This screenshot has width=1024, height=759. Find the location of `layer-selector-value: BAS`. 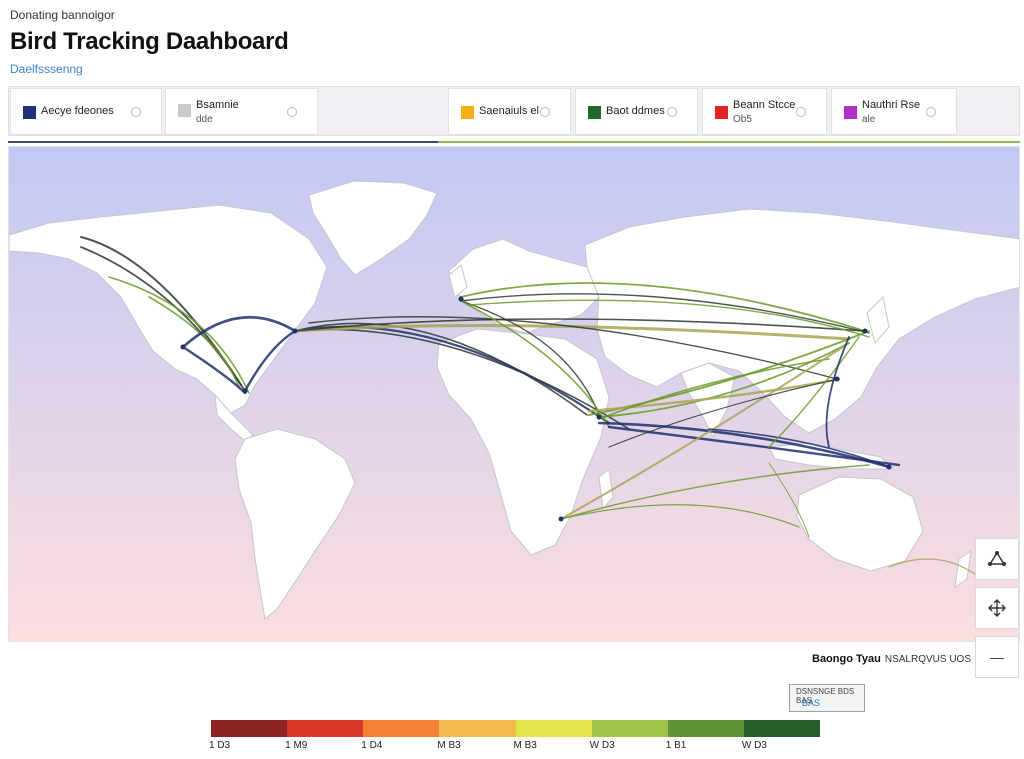

layer-selector-value: BAS is located at coordinates (811, 703).